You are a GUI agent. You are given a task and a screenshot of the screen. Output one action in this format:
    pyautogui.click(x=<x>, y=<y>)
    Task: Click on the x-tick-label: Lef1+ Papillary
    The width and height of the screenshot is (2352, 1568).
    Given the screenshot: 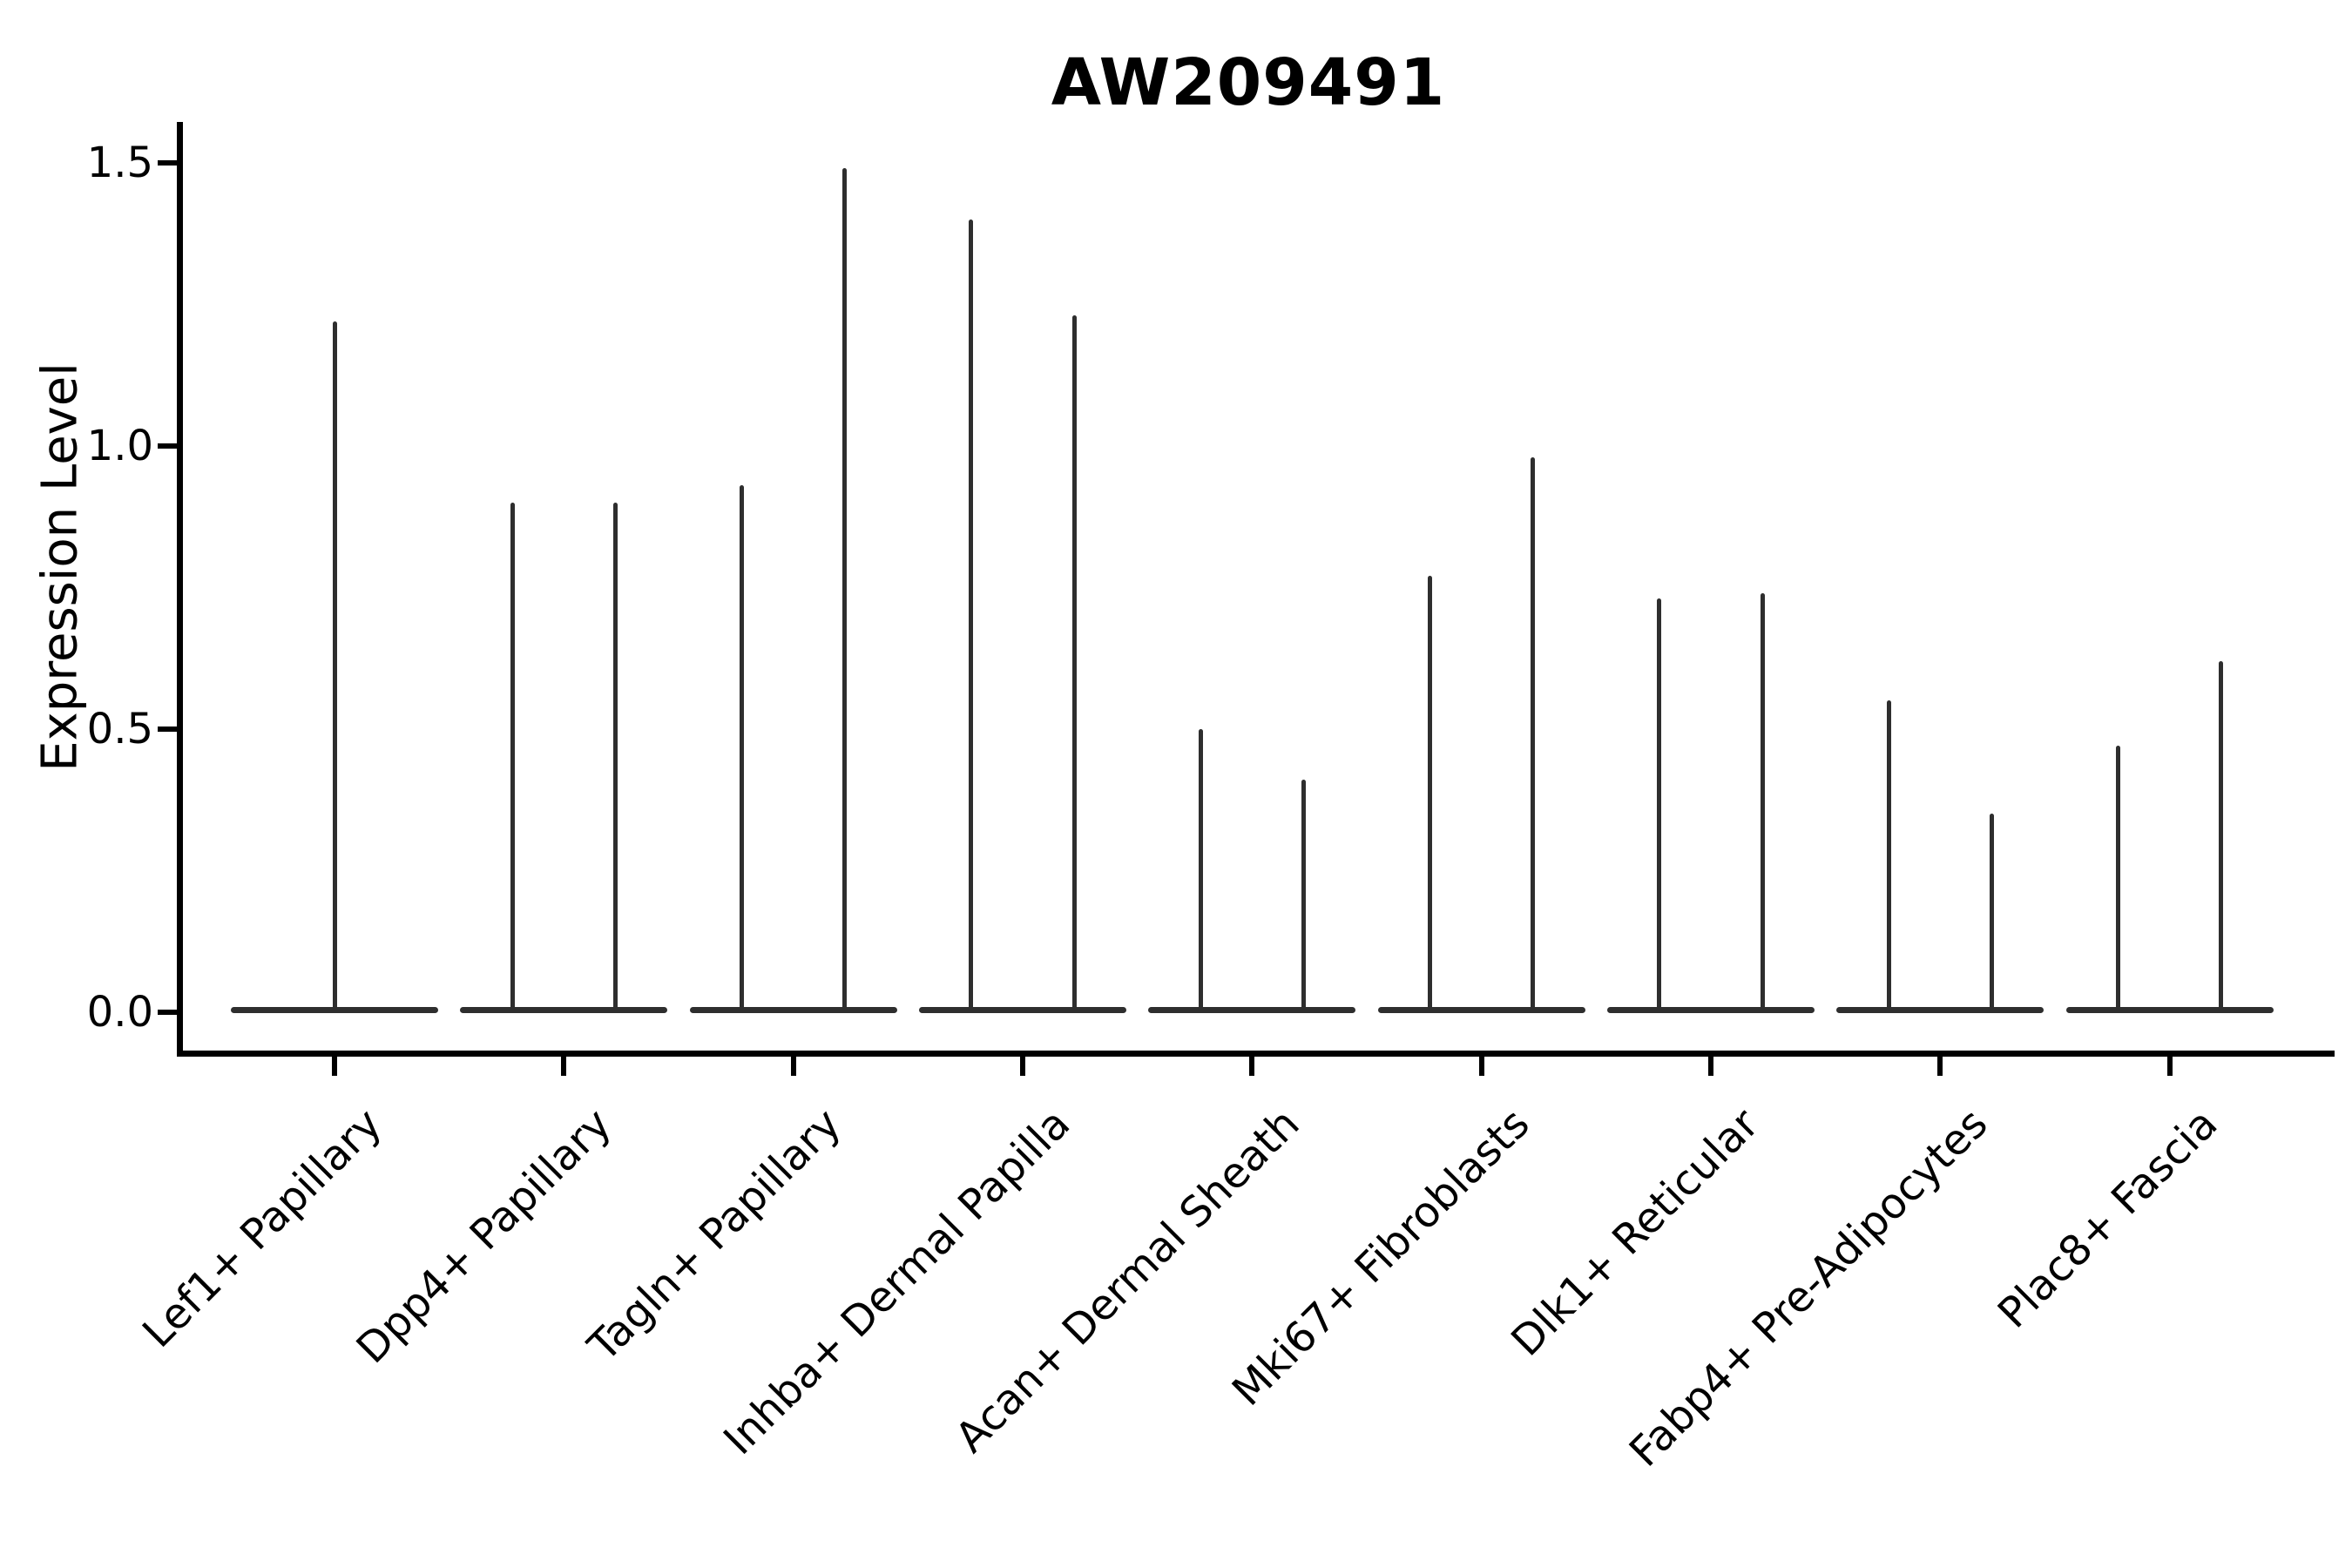 What is the action you would take?
    pyautogui.click(x=262, y=1228)
    